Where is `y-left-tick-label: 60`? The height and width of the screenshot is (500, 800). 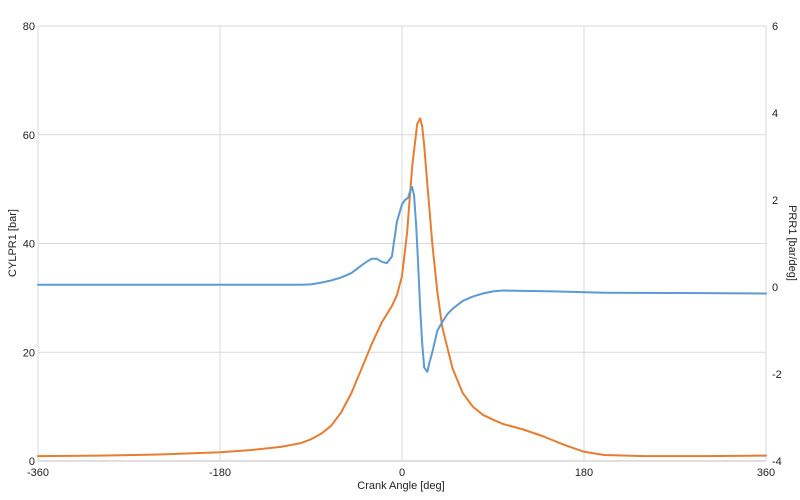 y-left-tick-label: 60 is located at coordinates (29, 136).